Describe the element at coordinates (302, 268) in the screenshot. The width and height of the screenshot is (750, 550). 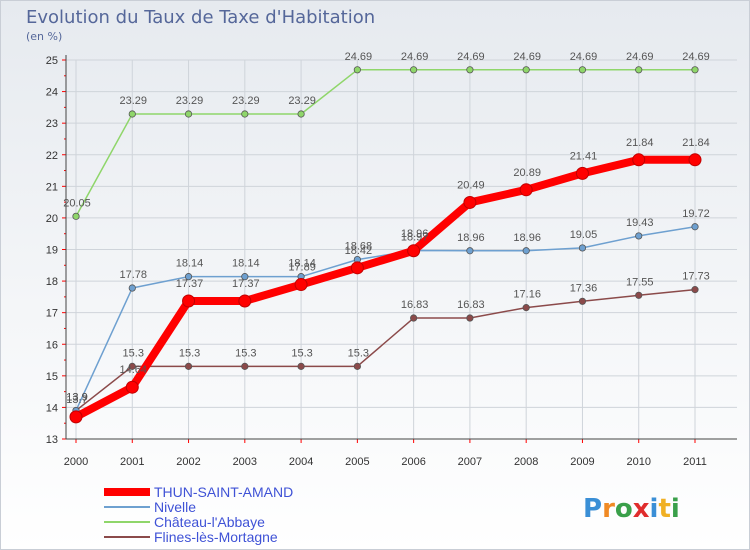
I see `data-label: 17.89` at that location.